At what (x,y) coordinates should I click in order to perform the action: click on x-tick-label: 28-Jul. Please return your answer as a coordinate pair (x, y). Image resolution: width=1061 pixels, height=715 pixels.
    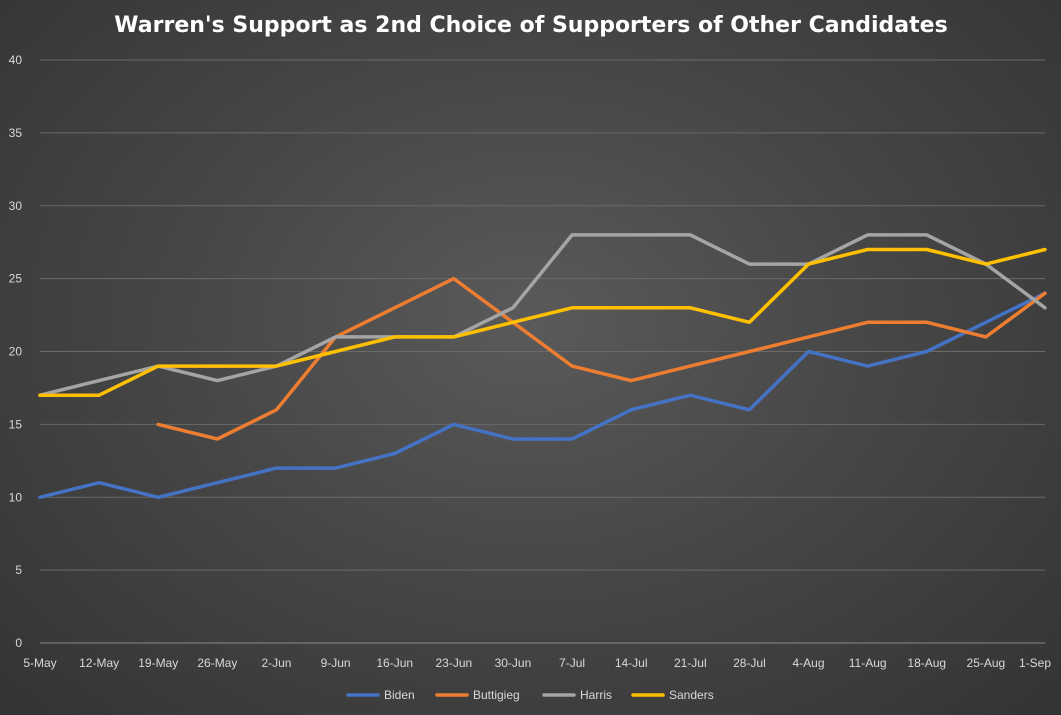
    Looking at the image, I should click on (749, 663).